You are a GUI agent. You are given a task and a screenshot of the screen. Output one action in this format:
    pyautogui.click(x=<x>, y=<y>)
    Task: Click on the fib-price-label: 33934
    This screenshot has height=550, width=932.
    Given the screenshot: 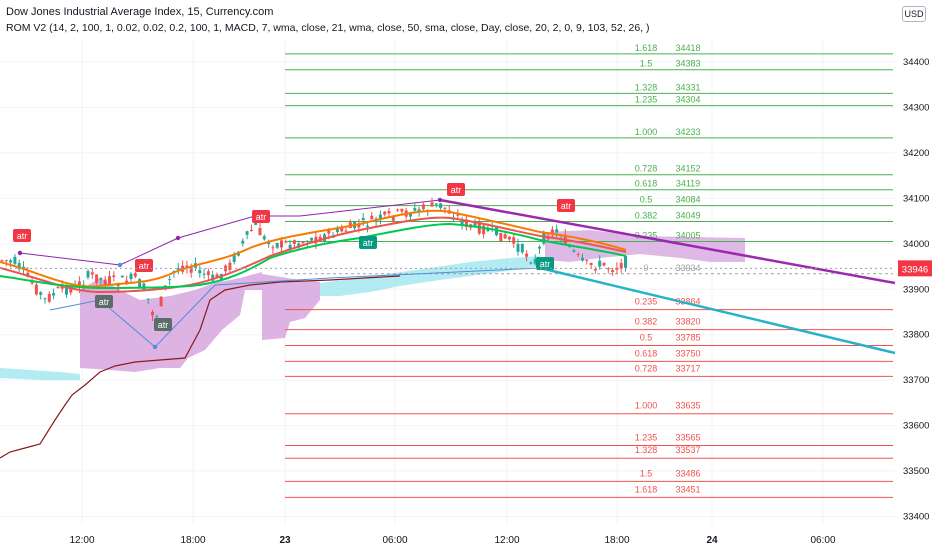 What is the action you would take?
    pyautogui.click(x=687, y=268)
    